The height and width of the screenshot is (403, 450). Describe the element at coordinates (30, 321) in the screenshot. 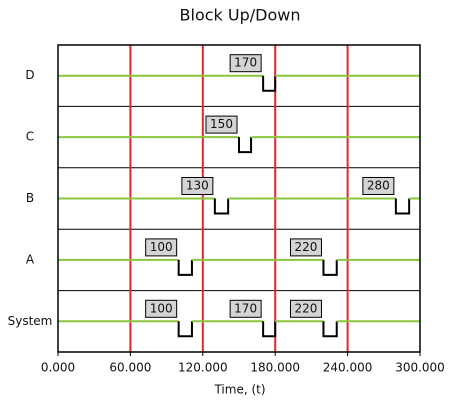

I see `row-label: System` at that location.